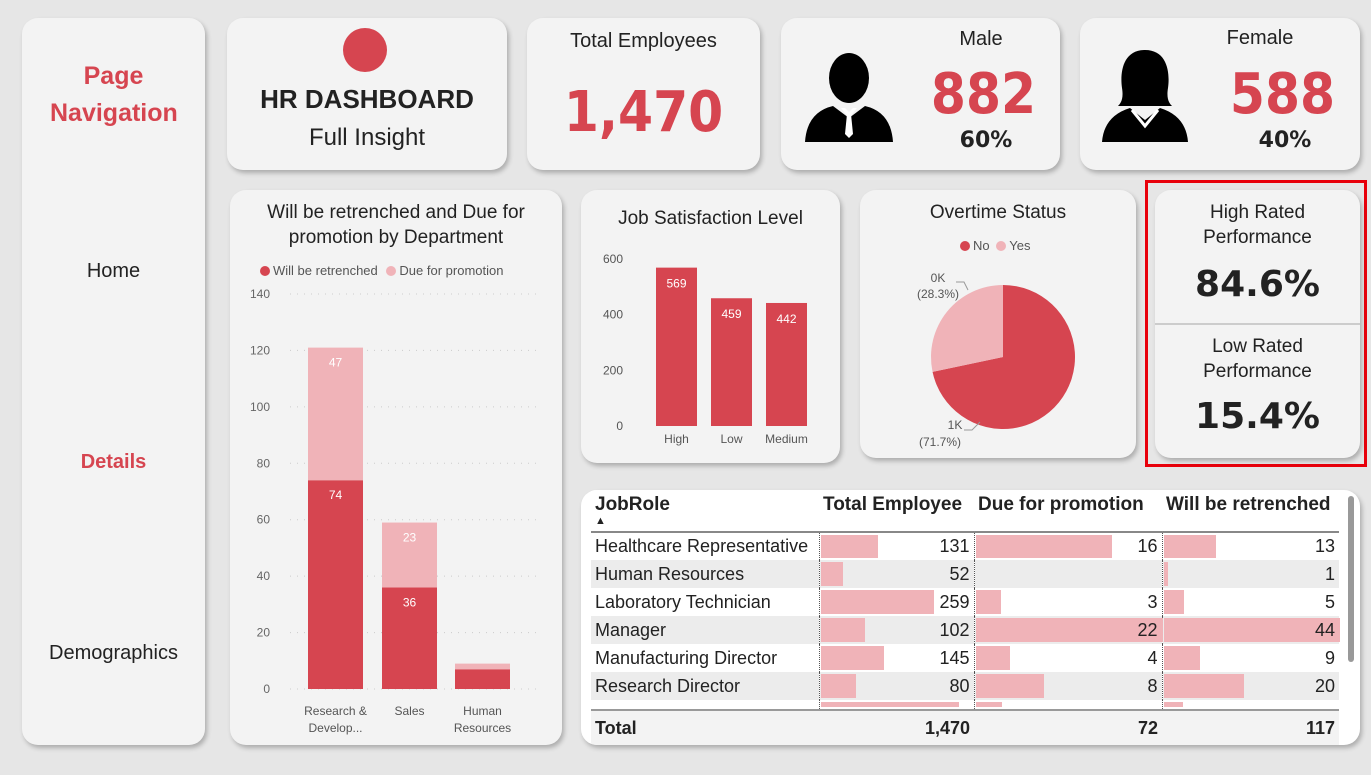 The height and width of the screenshot is (775, 1371). What do you see at coordinates (676, 284) in the screenshot?
I see `data-label: 569` at bounding box center [676, 284].